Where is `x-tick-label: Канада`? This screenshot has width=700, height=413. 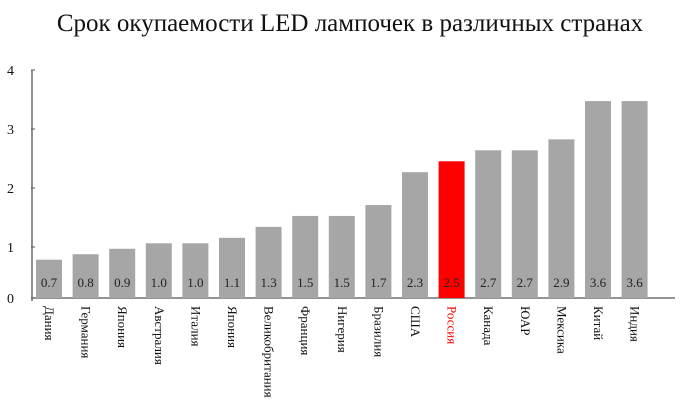 x-tick-label: Канада is located at coordinates (488, 326).